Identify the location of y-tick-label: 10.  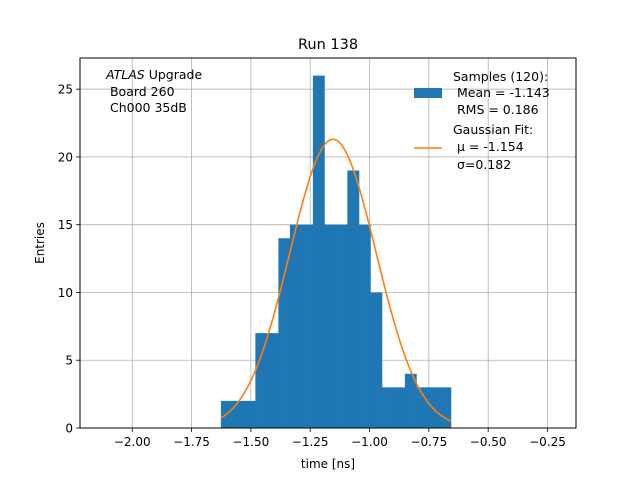
(65, 293).